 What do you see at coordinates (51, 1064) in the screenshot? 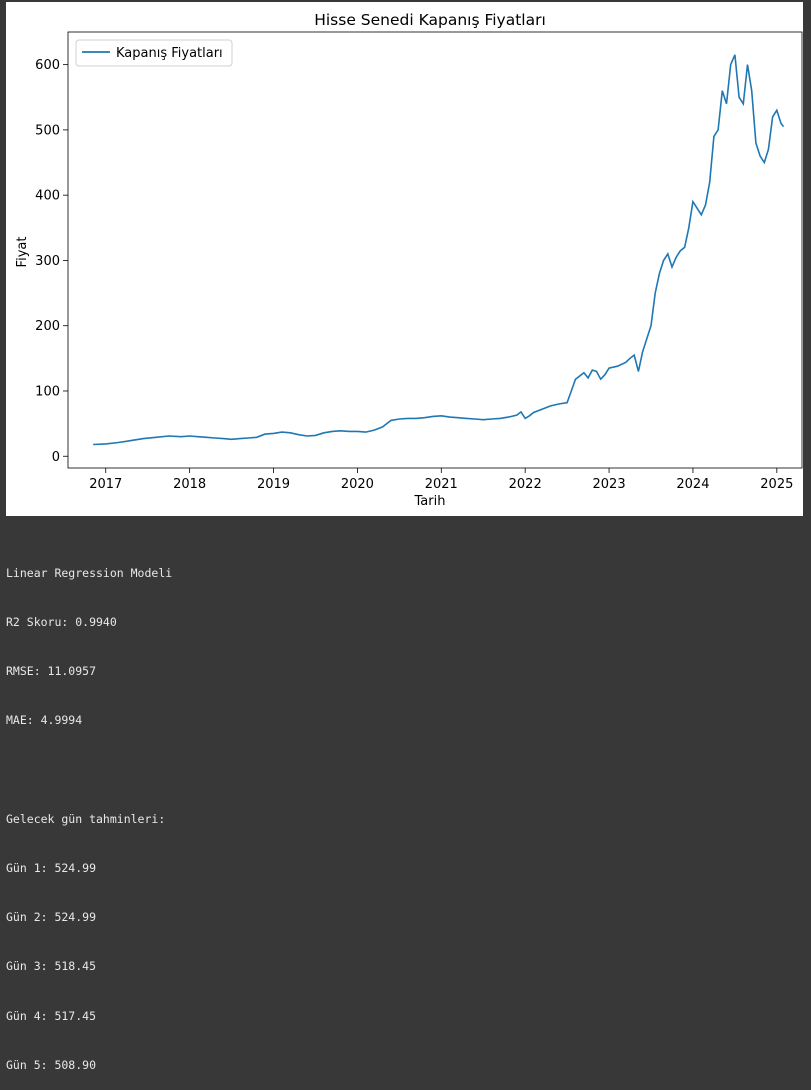
I see `output-line: Gün 5: 508.90` at bounding box center [51, 1064].